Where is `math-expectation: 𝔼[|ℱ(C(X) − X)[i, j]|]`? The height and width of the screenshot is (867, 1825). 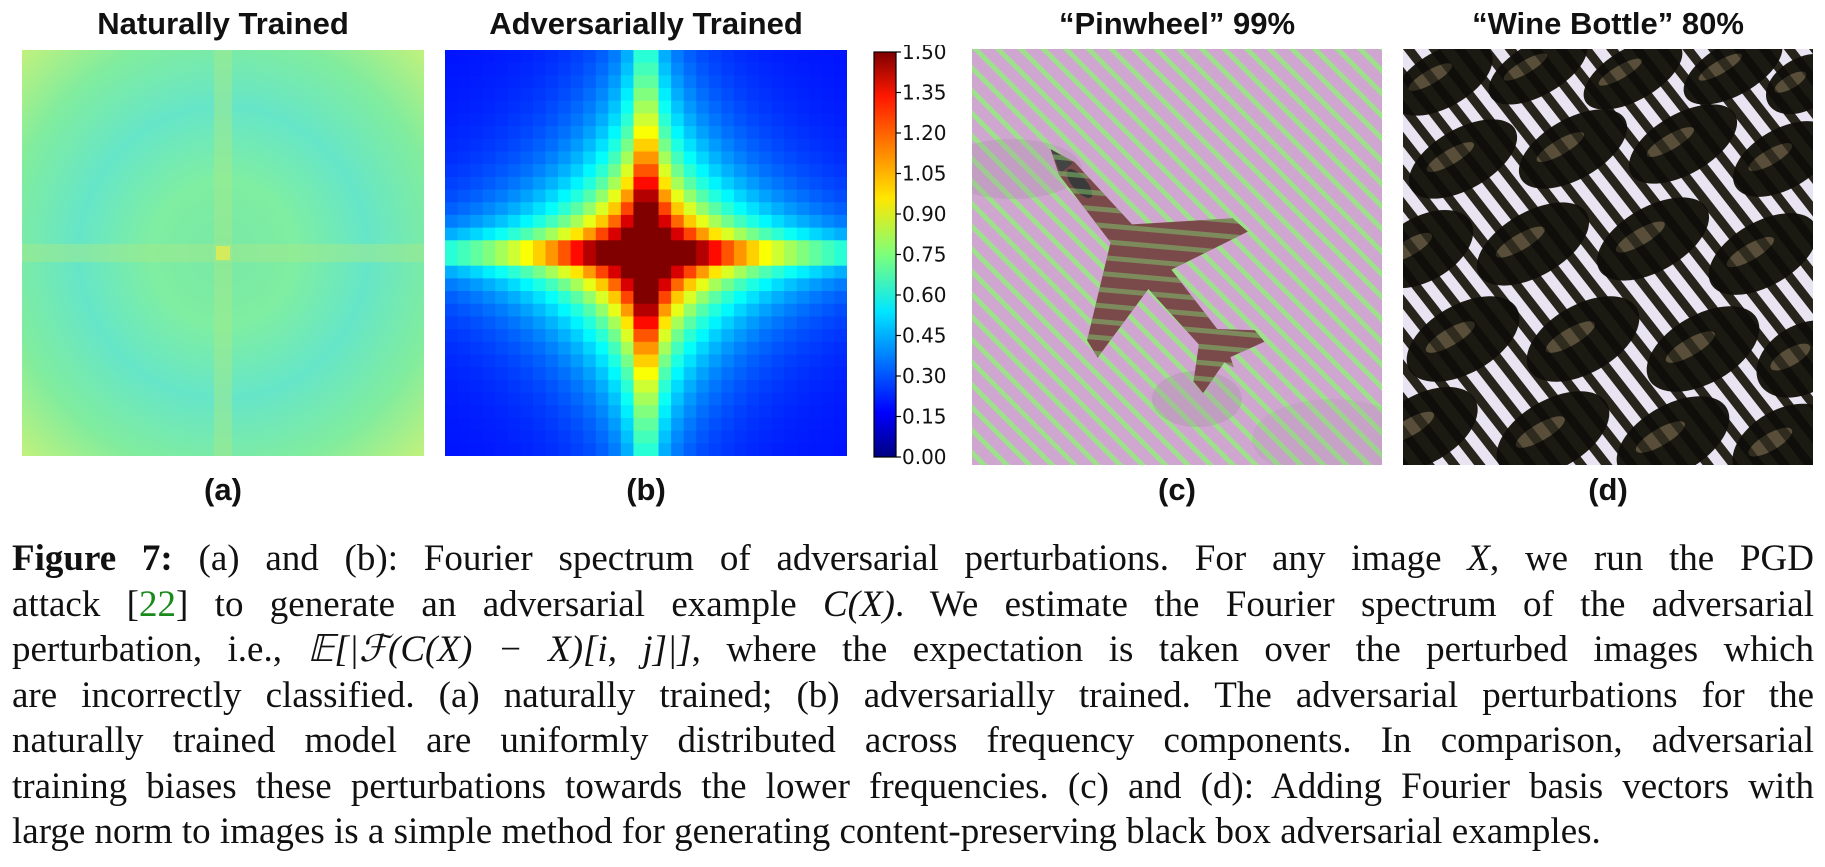
math-expectation: 𝔼[|ℱ(C(X) − X)[i, j]|] is located at coordinates (499, 649).